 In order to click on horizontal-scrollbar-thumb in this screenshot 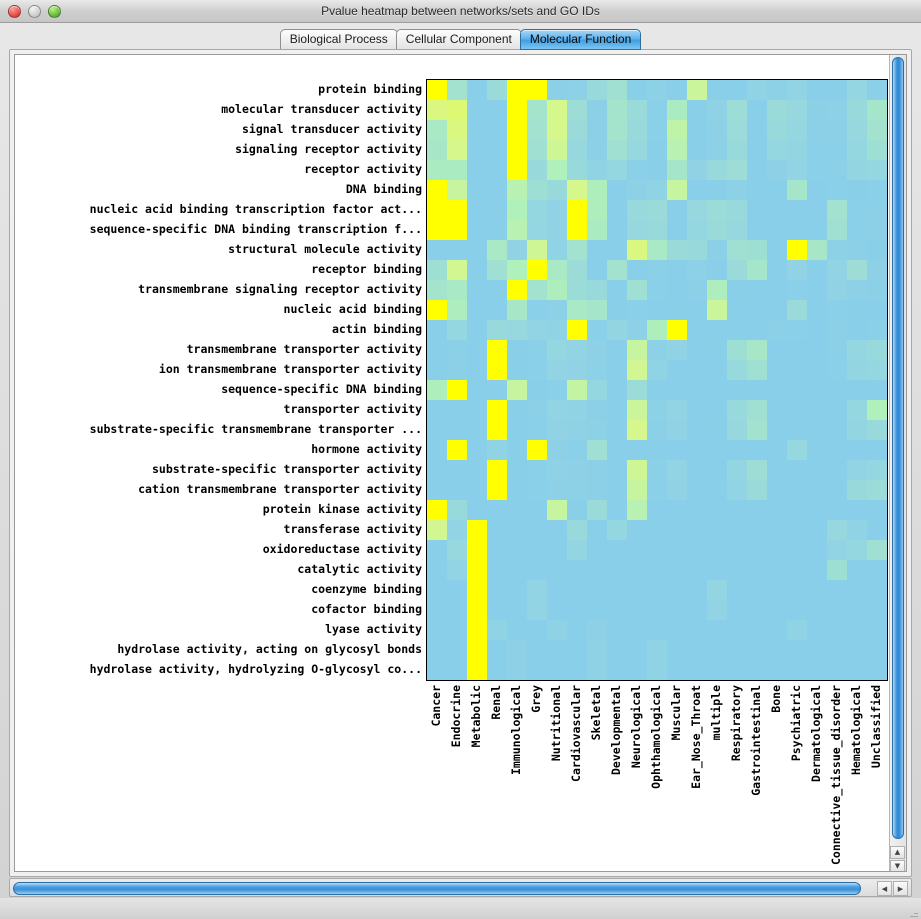, I will do `click(437, 888)`.